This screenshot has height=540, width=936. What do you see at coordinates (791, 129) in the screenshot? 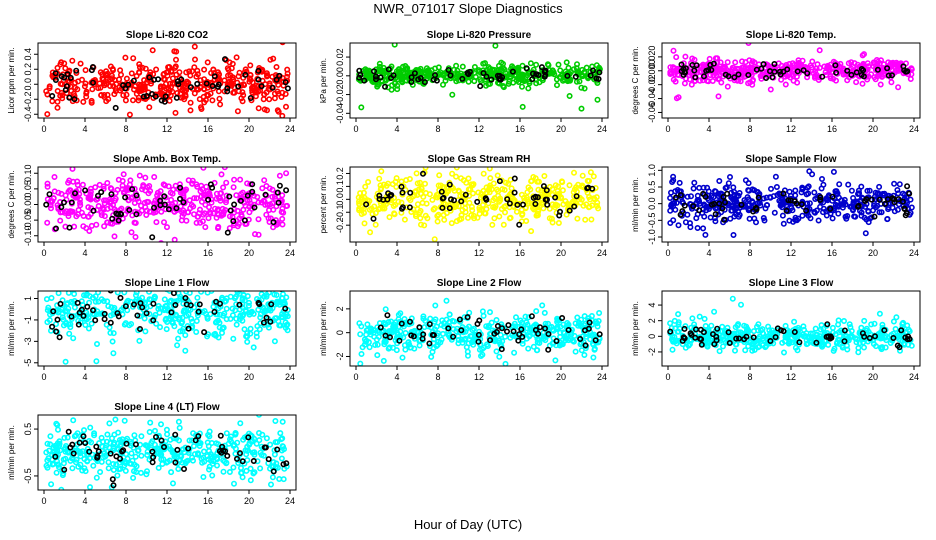
I see `x-tick-label: 12` at bounding box center [791, 129].